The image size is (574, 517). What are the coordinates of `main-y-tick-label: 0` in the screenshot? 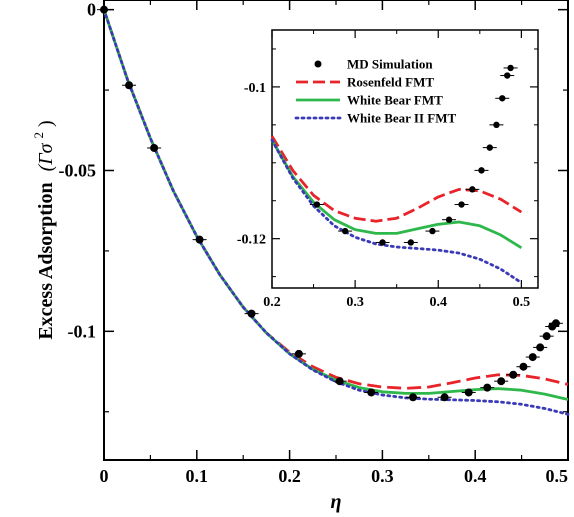 It's located at (91, 10).